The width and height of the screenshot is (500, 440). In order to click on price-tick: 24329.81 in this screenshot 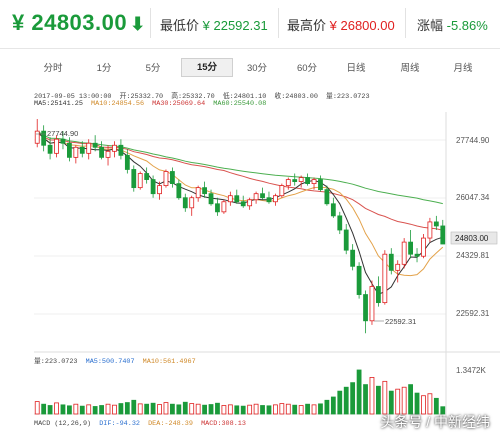, I will do `click(473, 255)`.